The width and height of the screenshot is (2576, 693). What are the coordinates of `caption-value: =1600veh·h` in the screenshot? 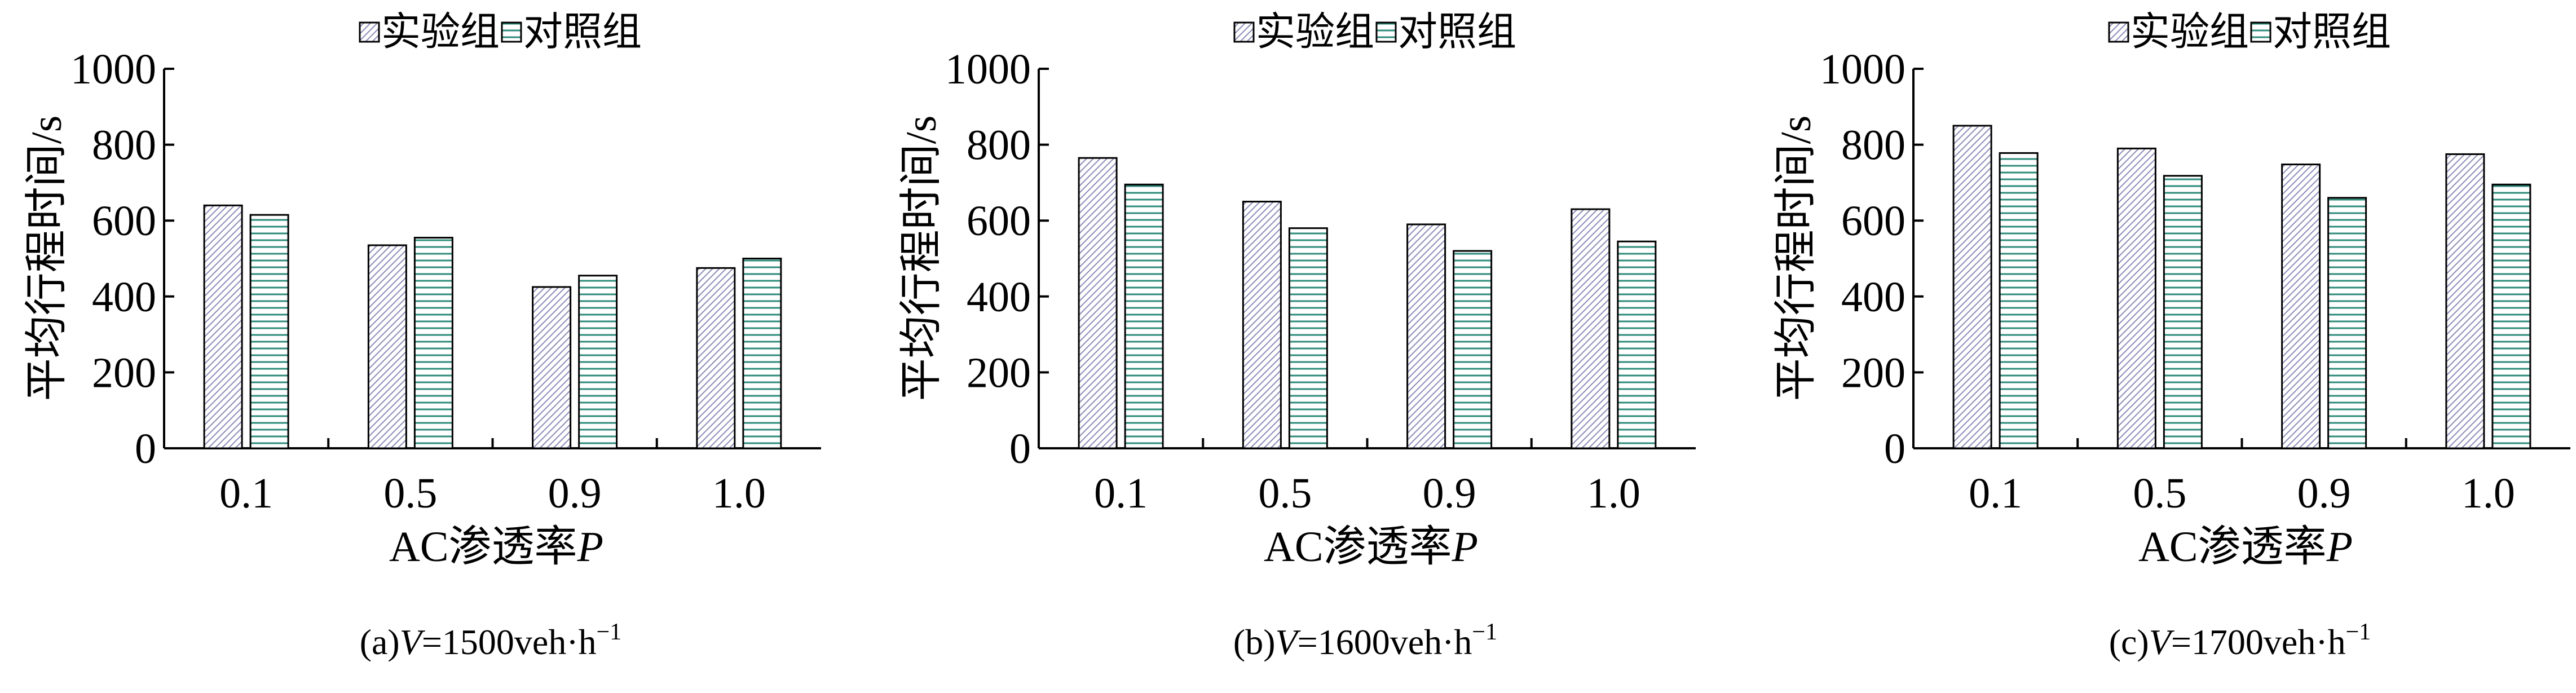 It's located at (1385, 642).